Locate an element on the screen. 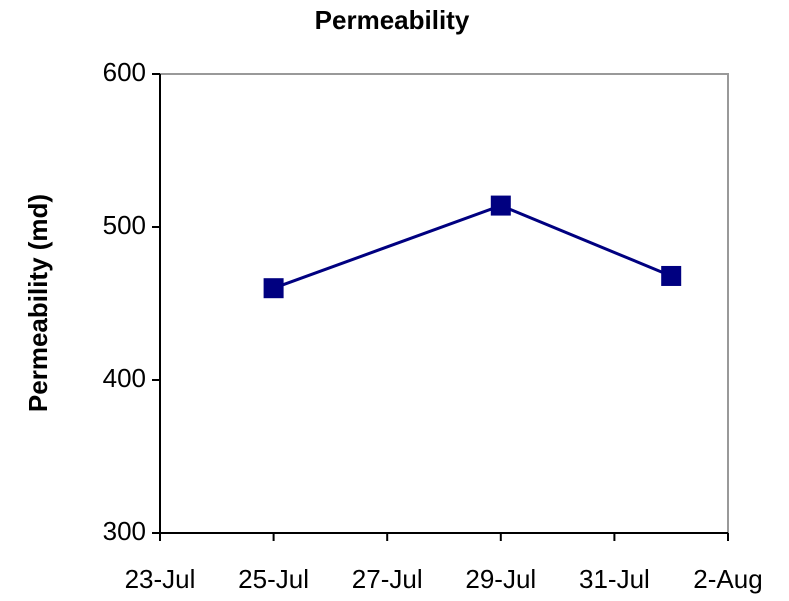 The width and height of the screenshot is (789, 601). x-tick-label: 31-Jul is located at coordinates (614, 579).